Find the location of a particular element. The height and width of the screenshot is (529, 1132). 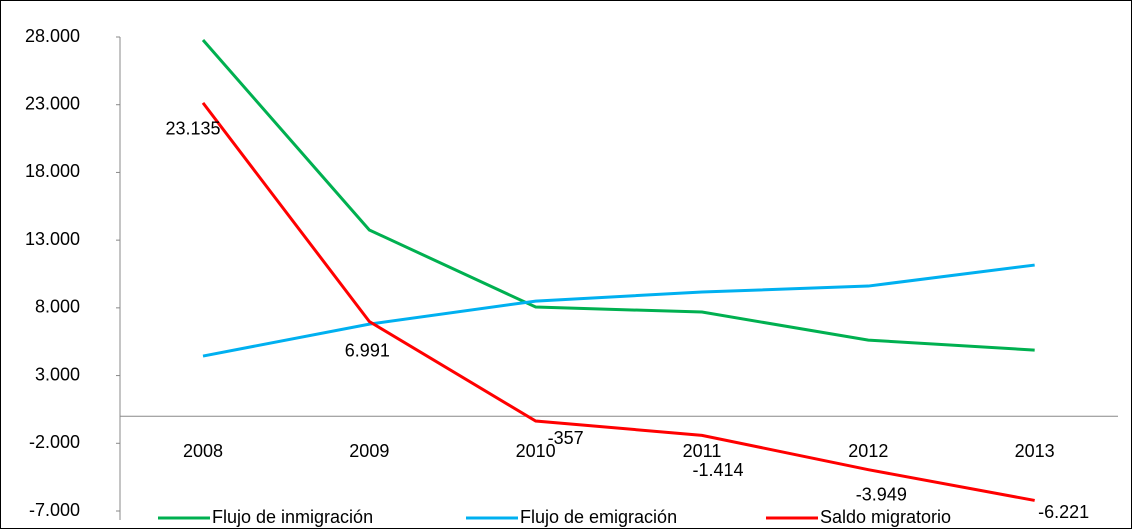

x-tick-label: 2009 is located at coordinates (369, 451).